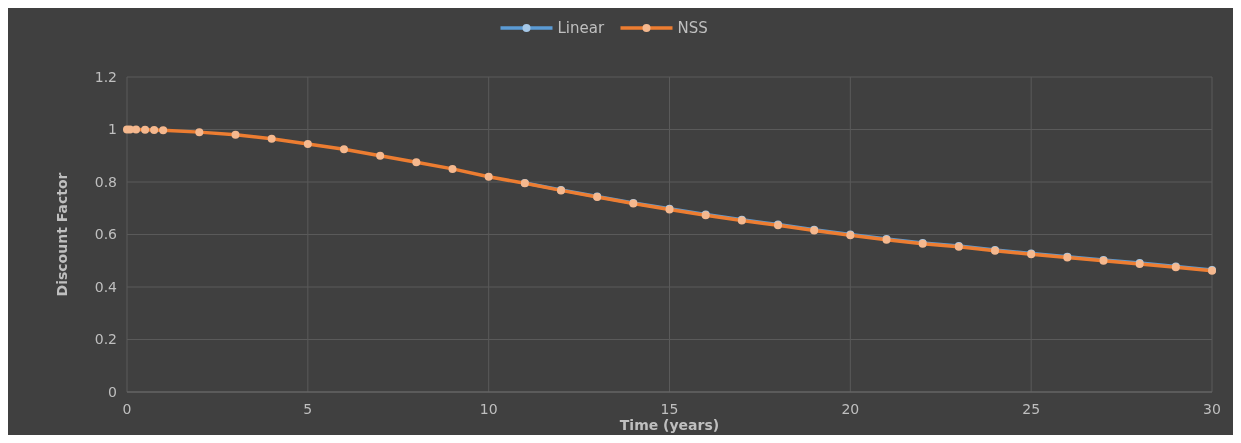 The image size is (1241, 443). What do you see at coordinates (105, 339) in the screenshot?
I see `y-tick-label: 0.2` at bounding box center [105, 339].